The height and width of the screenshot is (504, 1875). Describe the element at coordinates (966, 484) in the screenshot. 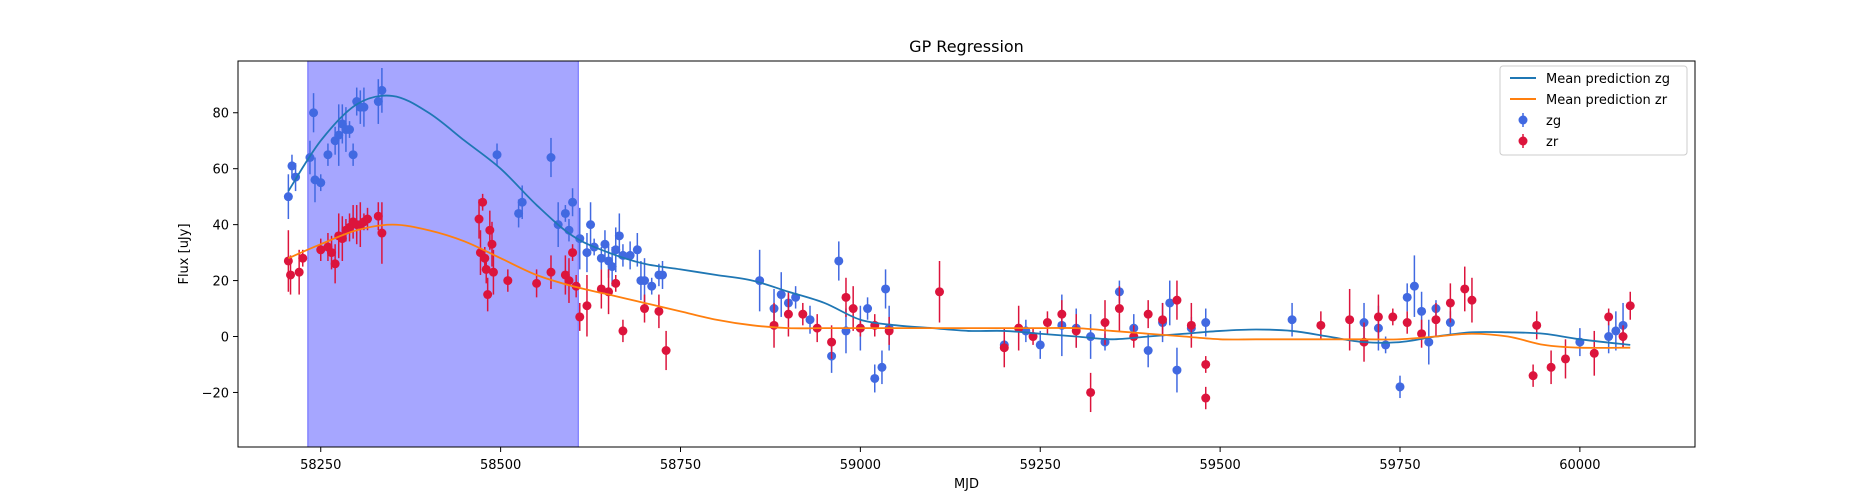

I see `x-axis-label: MJD` at that location.